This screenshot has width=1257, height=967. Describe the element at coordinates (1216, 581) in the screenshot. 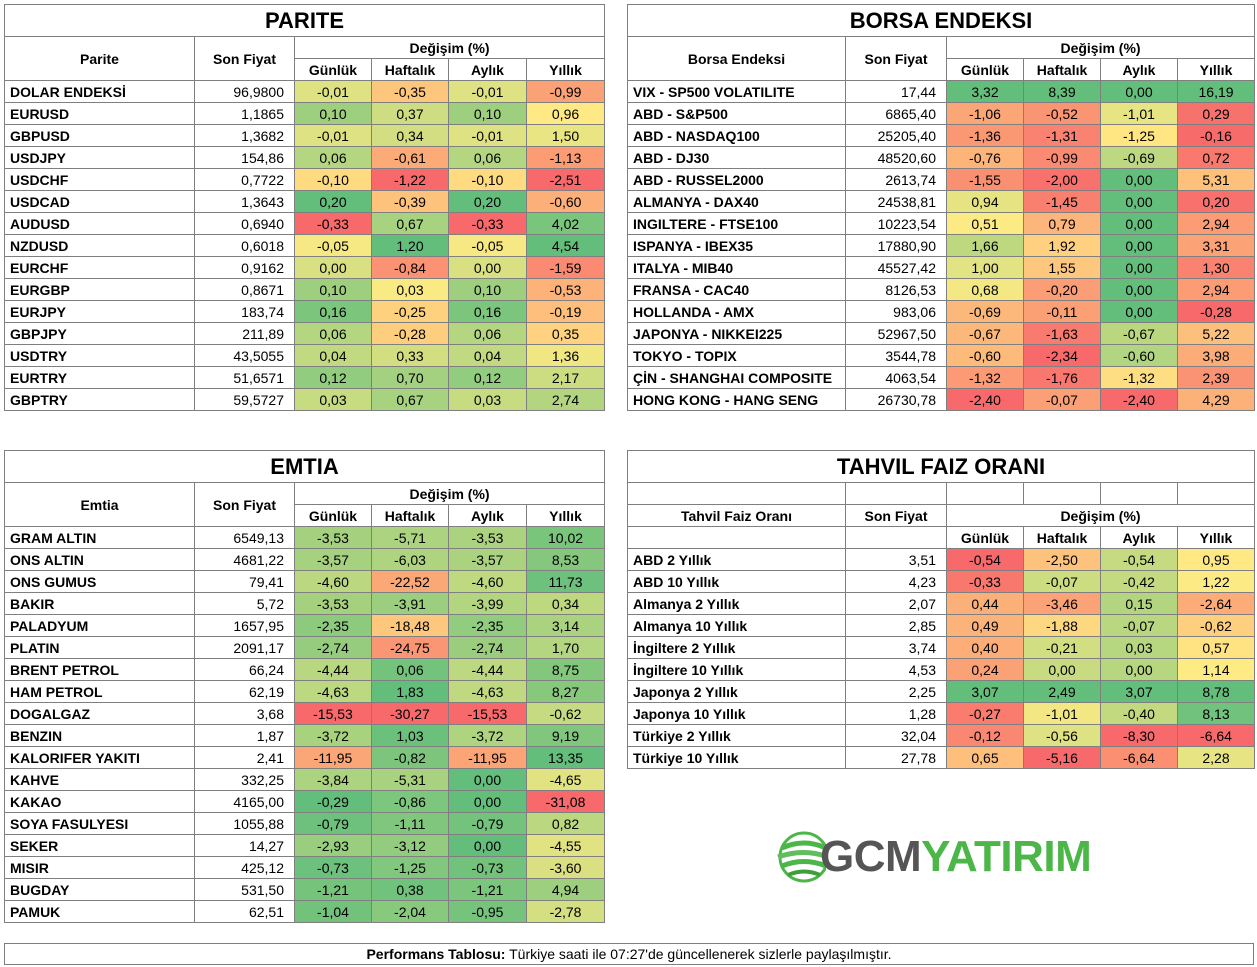

I see `change-cell: 1,22` at that location.